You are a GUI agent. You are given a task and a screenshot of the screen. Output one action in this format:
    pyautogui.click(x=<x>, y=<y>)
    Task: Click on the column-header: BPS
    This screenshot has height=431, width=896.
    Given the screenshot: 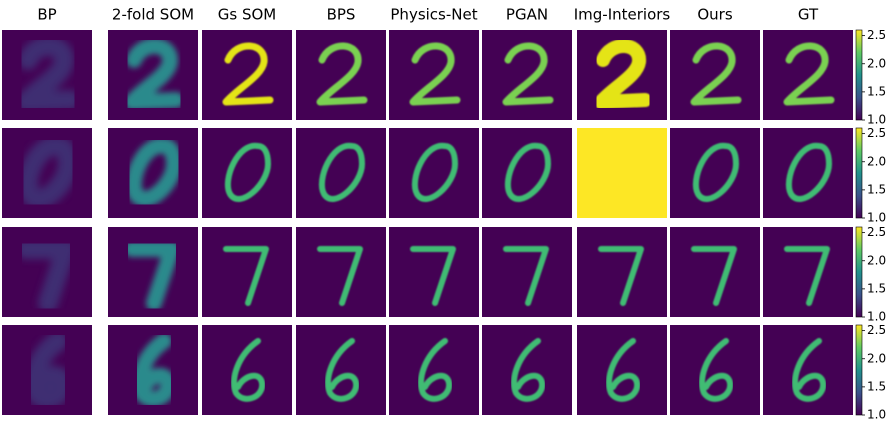 What is the action you would take?
    pyautogui.click(x=341, y=15)
    